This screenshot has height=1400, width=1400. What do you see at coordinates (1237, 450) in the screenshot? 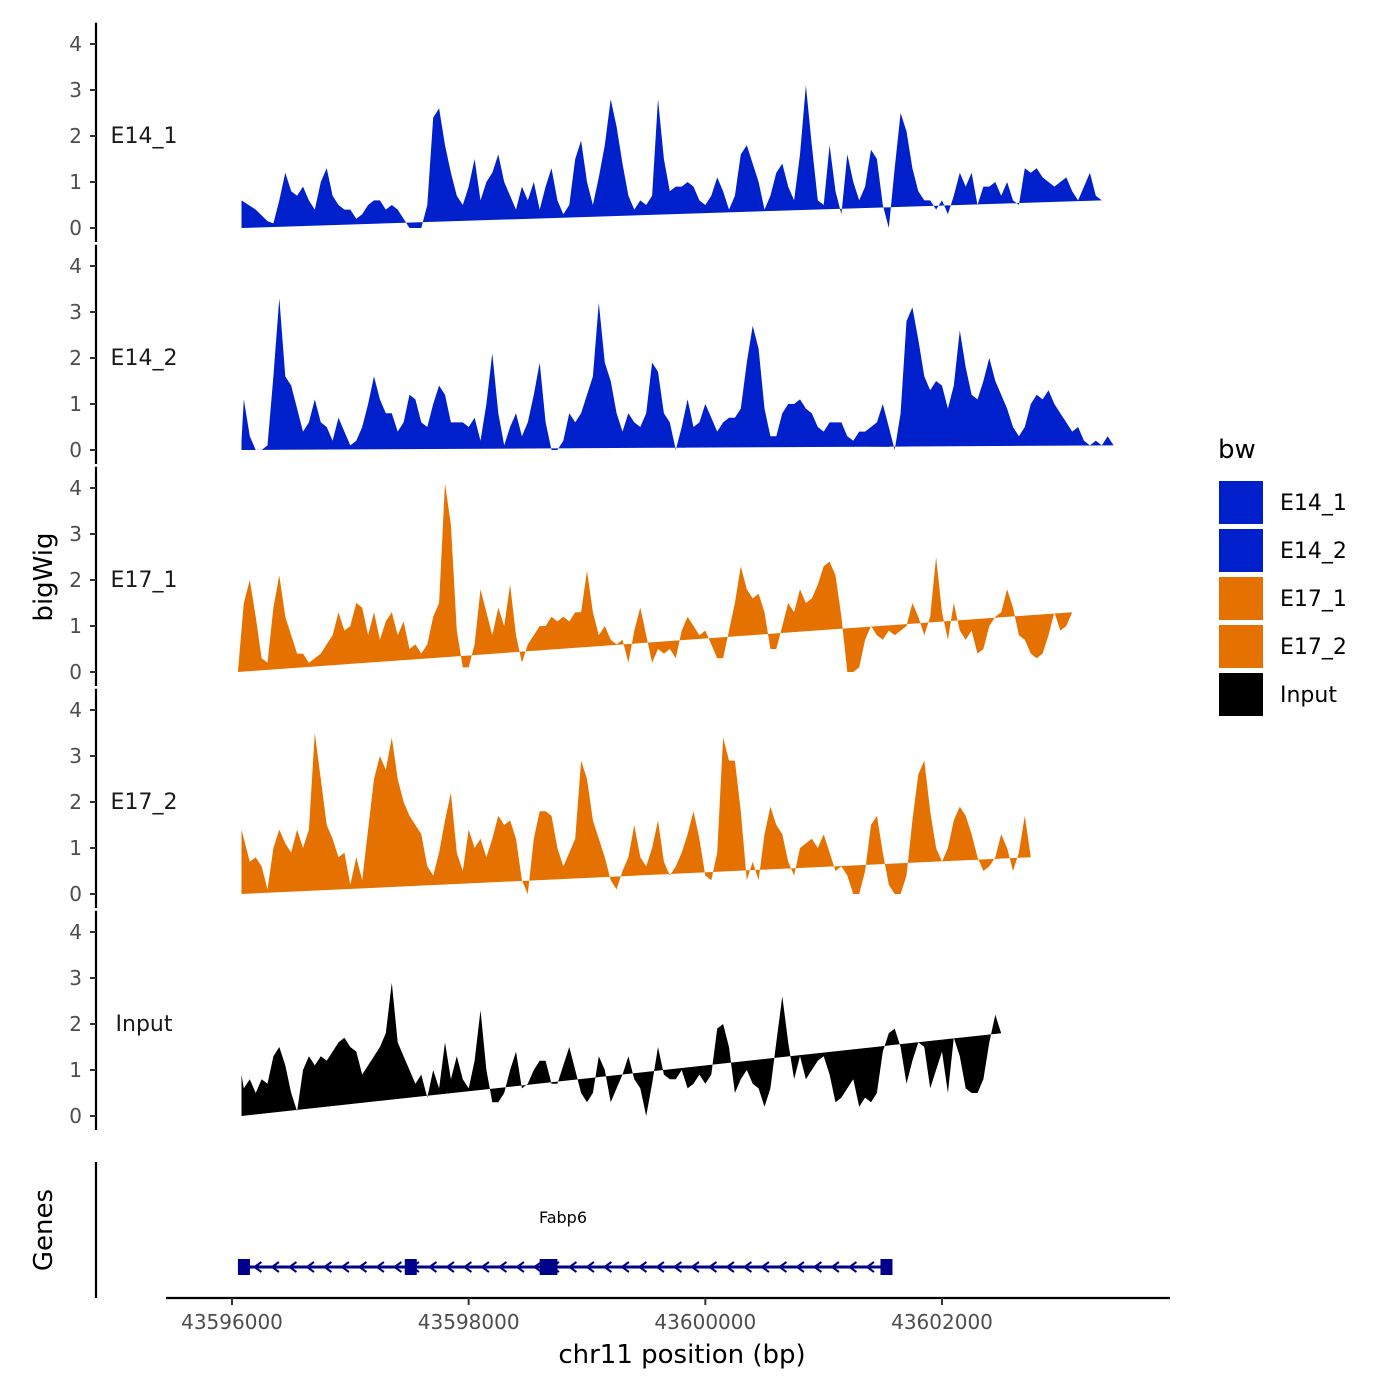
I see `legend-title: bw` at bounding box center [1237, 450].